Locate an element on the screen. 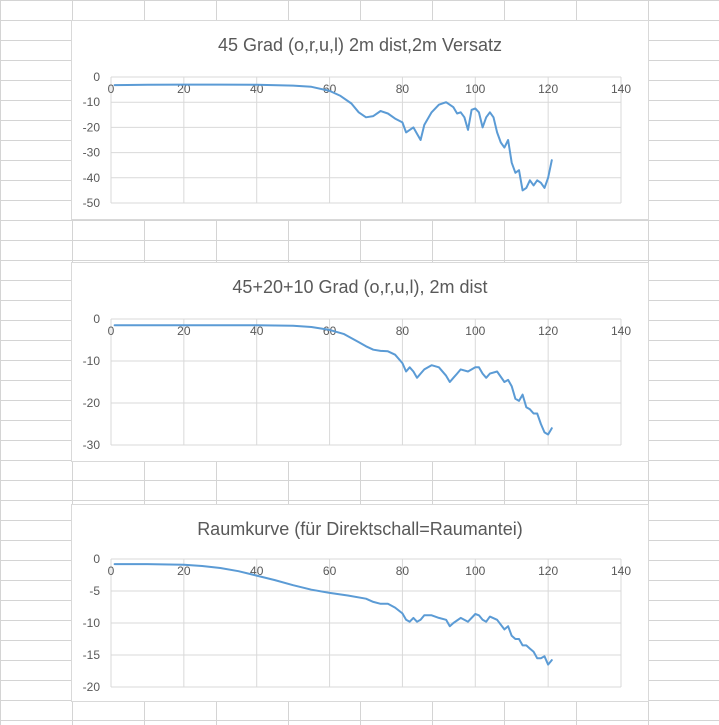 The width and height of the screenshot is (719, 725). chart-1-title: 45 Grad (o,r,u,l) 2m dist,2m Versatz is located at coordinates (360, 45).